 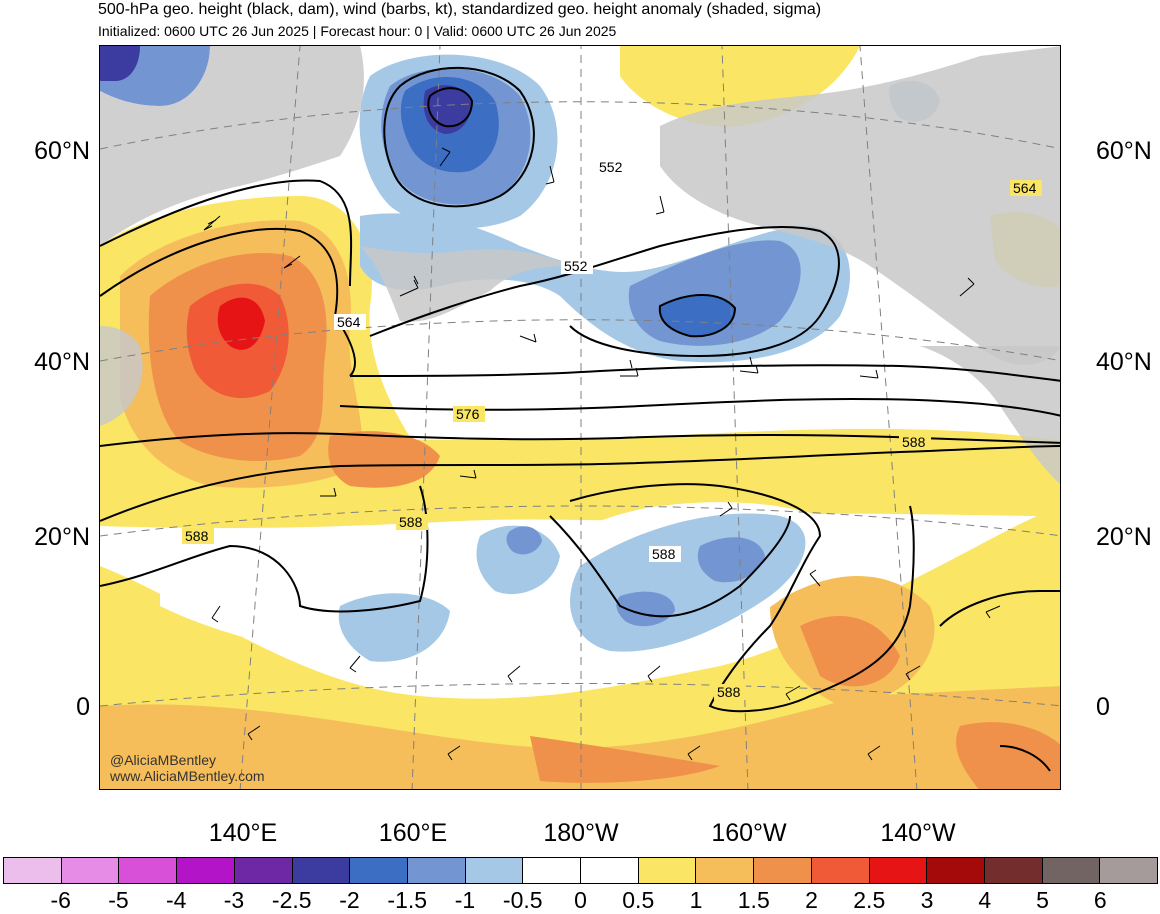 What do you see at coordinates (581, 833) in the screenshot?
I see `lon-label: 180°W` at bounding box center [581, 833].